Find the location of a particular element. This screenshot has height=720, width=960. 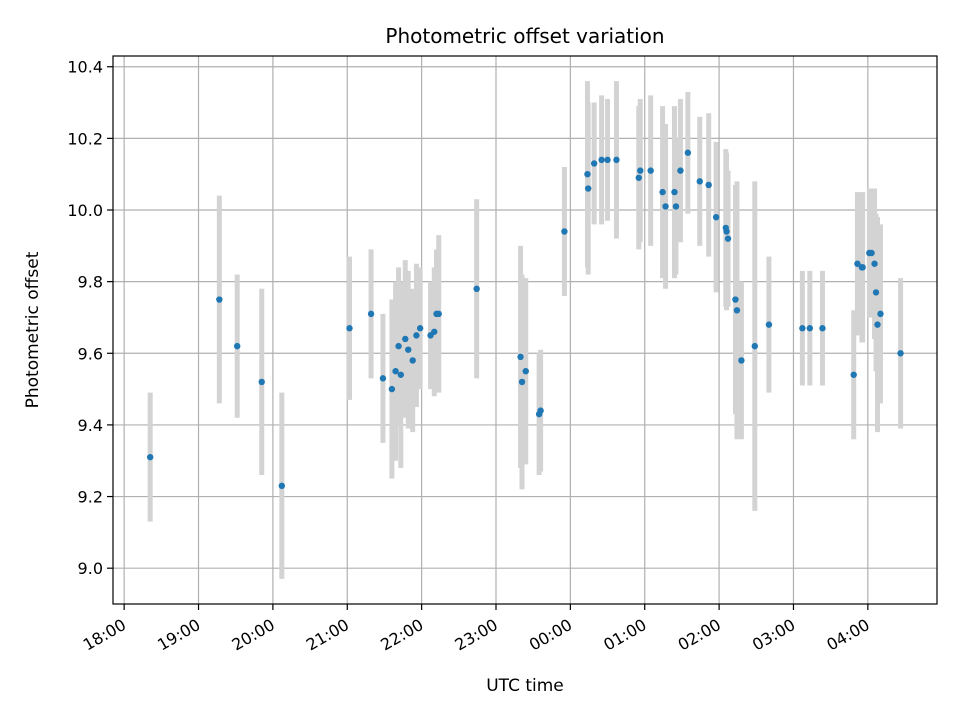

y-tick-label: 10.2 is located at coordinates (85, 138).